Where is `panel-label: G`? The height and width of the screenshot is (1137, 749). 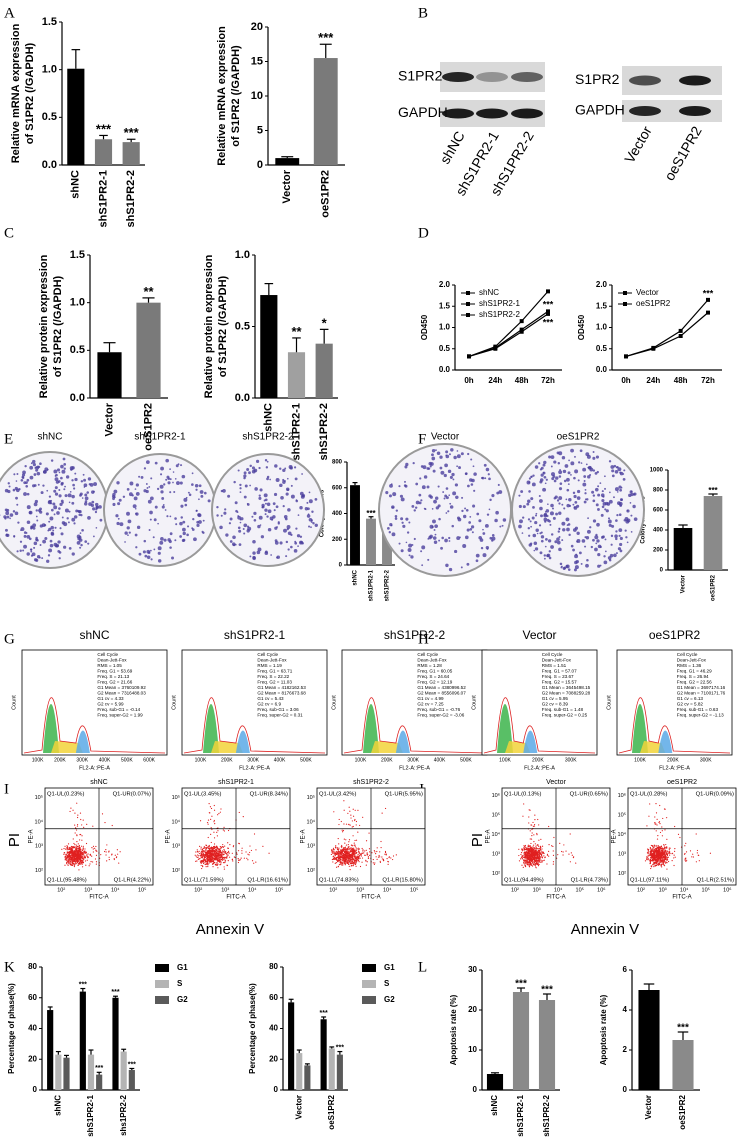 panel-label: G is located at coordinates (9, 639).